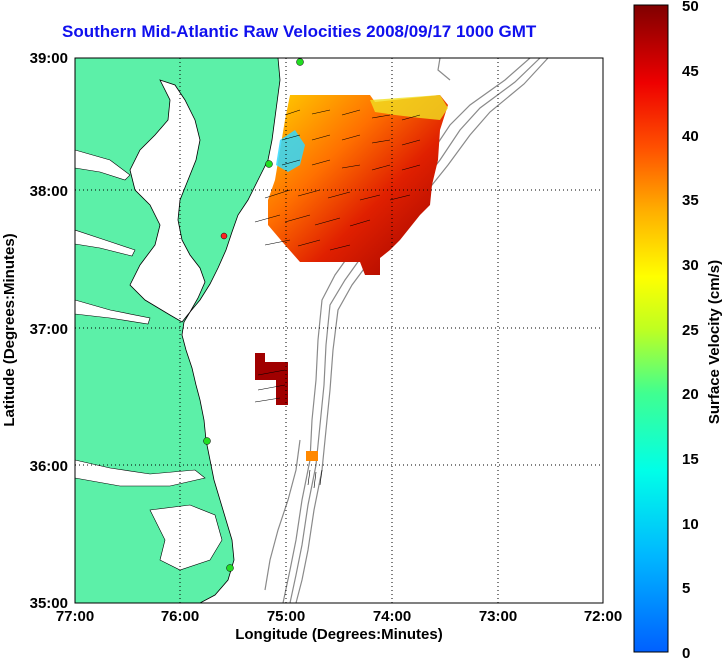  What do you see at coordinates (271, 379) in the screenshot?
I see `velocity-patch-south` at bounding box center [271, 379].